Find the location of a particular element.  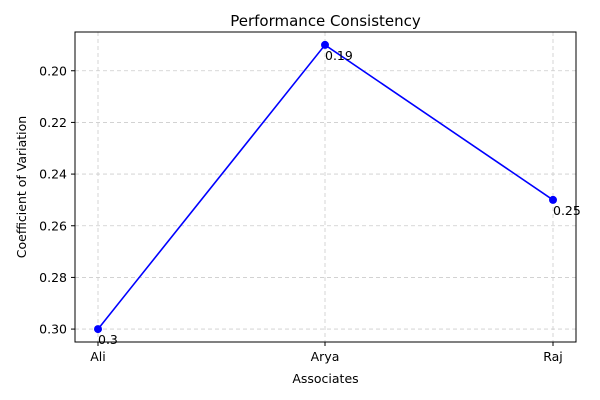

y-tick-label: 0.24 is located at coordinates (53, 174).